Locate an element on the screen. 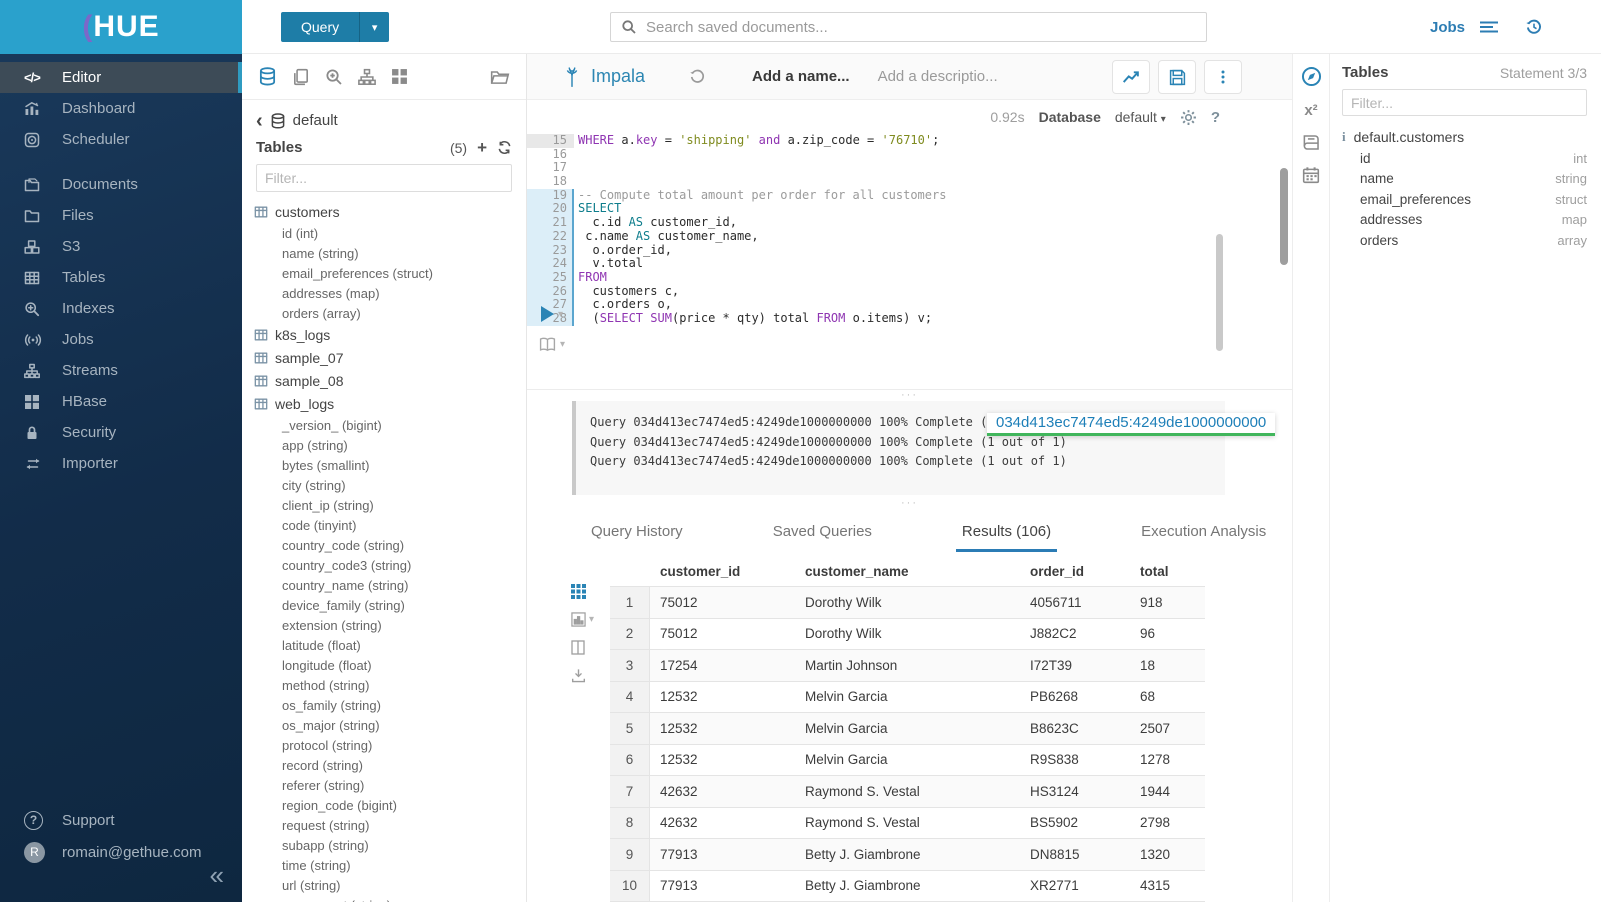  settings-gear-icon is located at coordinates (1188, 117).